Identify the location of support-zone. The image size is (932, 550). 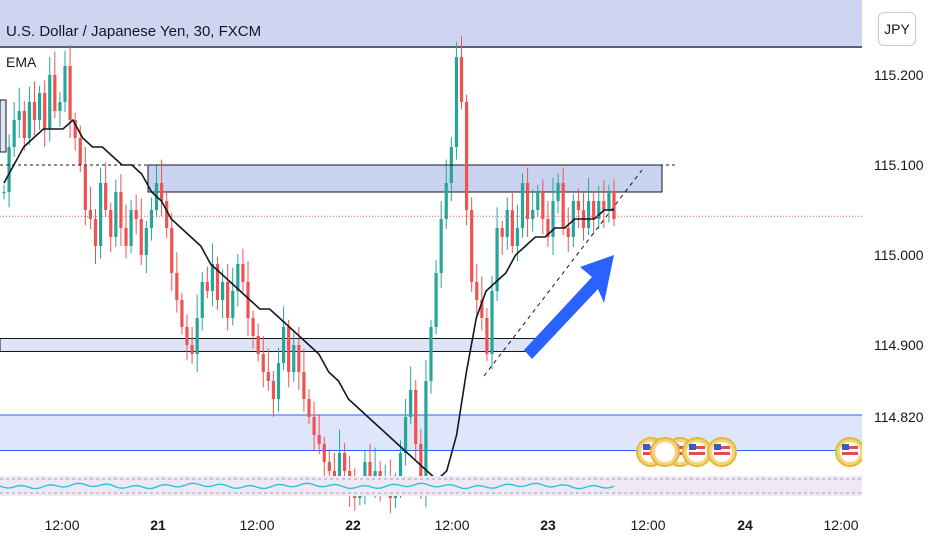
(269, 345).